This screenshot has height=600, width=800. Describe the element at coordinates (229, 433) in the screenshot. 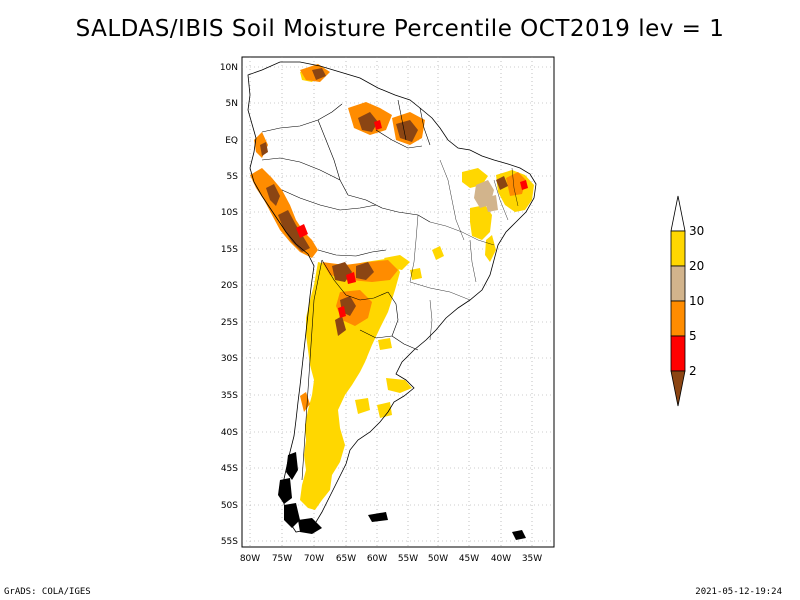

I see `lat-label: 40S` at that location.